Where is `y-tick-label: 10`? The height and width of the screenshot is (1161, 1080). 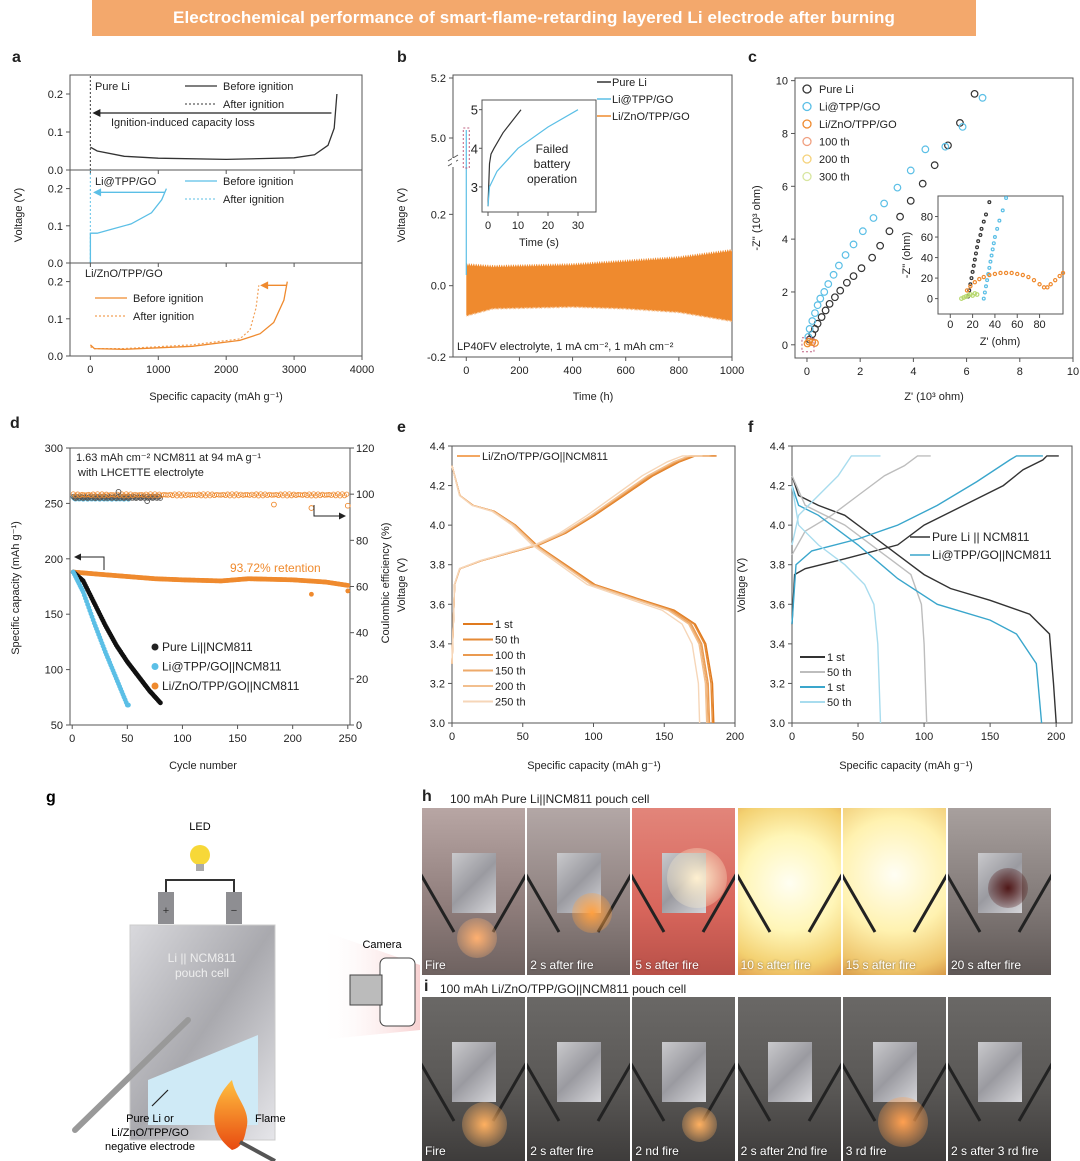 y-tick-label: 10 is located at coordinates (782, 82).